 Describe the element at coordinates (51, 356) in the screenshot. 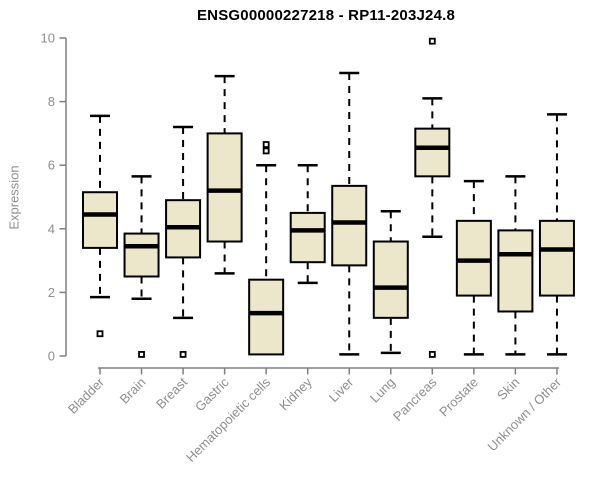

I see `y-tick-label: 0` at that location.